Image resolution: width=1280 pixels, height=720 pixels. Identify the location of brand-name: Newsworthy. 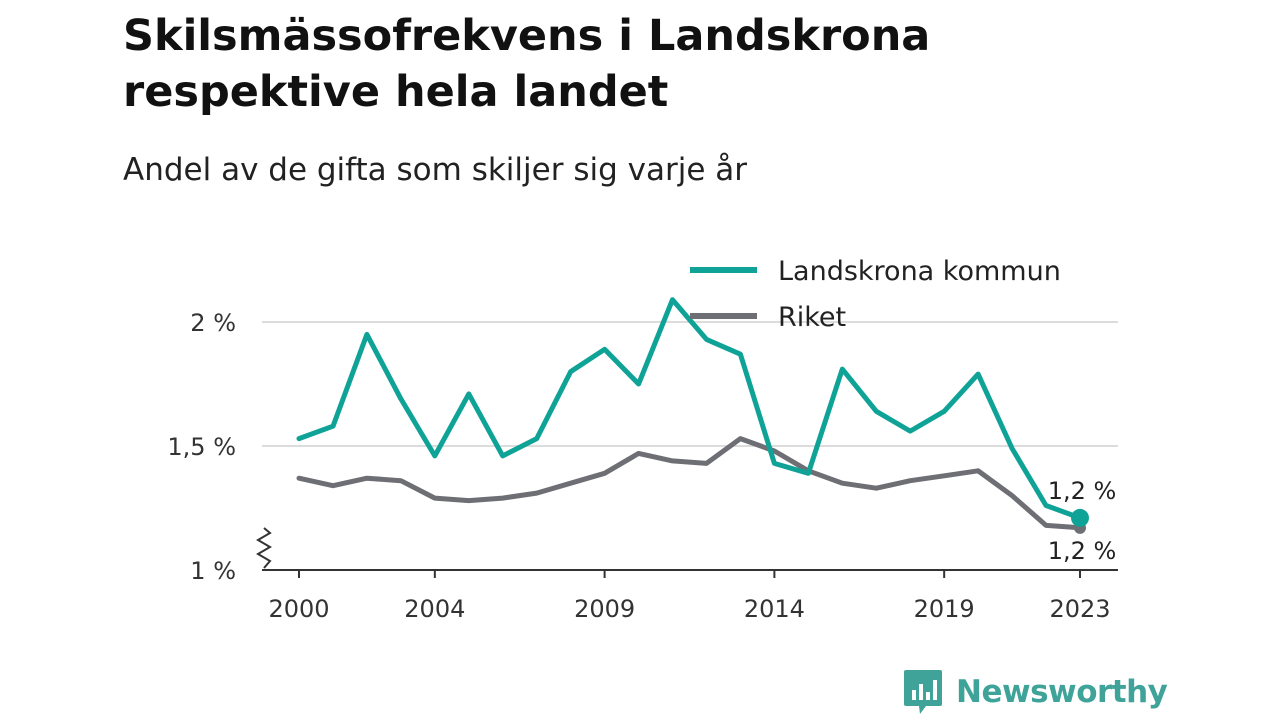
(1062, 692).